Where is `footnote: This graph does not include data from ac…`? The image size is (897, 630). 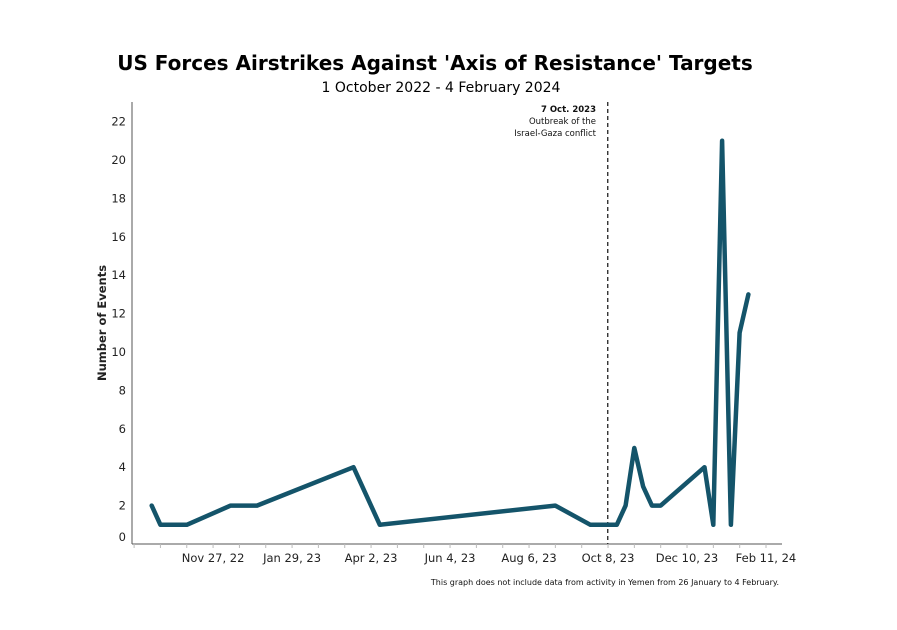
footnote: This graph does not include data from ac… is located at coordinates (604, 582).